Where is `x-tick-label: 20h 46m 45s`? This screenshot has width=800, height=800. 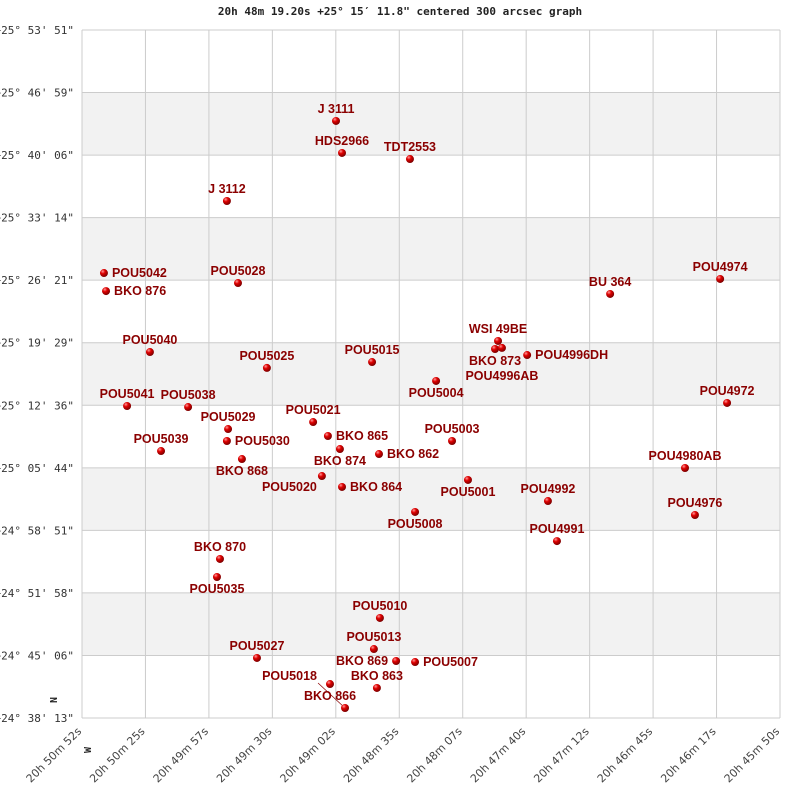
x-tick-label: 20h 46m 45s is located at coordinates (625, 755).